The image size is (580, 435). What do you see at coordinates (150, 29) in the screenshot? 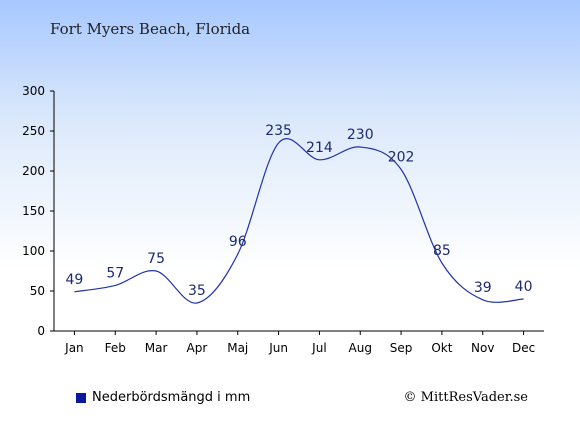
I see `chart-title: Fort Myers Beach, Florida` at bounding box center [150, 29].